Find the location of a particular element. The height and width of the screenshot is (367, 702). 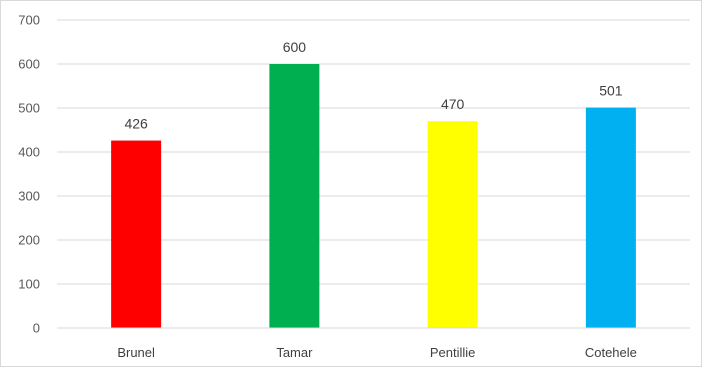

y-axis-ticks: 0 100 200 300 400 500 600 700 is located at coordinates (29, 174).